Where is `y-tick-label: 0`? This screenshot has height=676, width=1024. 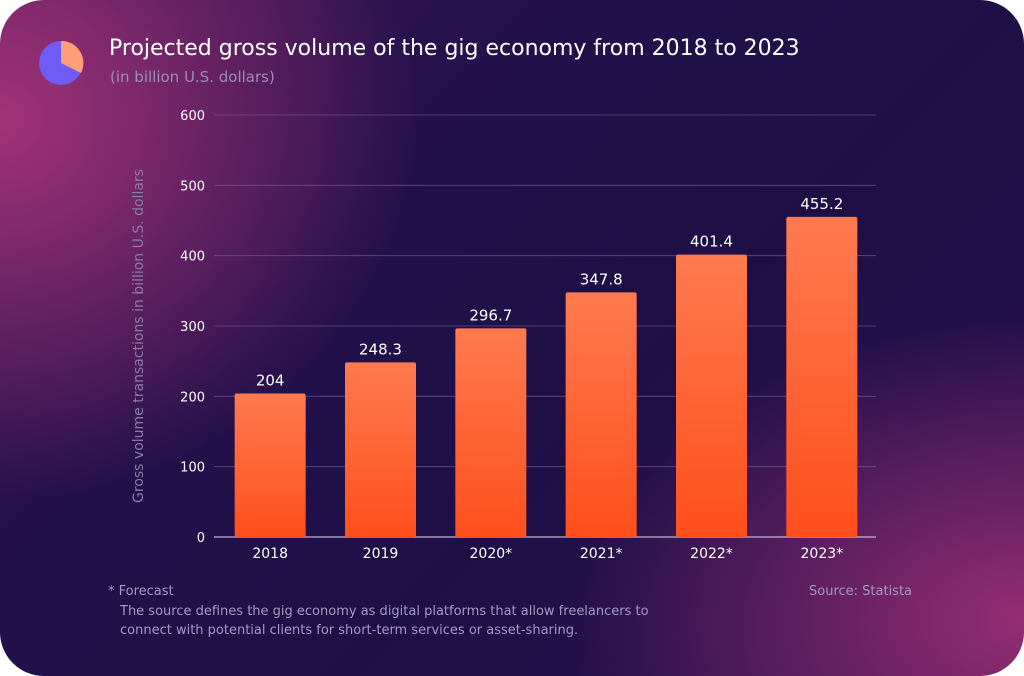
y-tick-label: 0 is located at coordinates (201, 538).